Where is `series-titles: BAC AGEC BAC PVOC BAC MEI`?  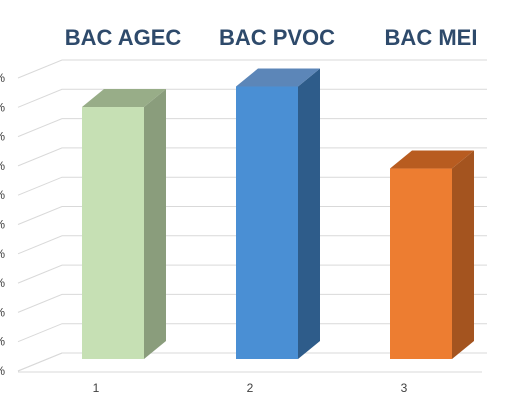 series-titles: BAC AGEC BAC PVOC BAC MEI is located at coordinates (271, 37).